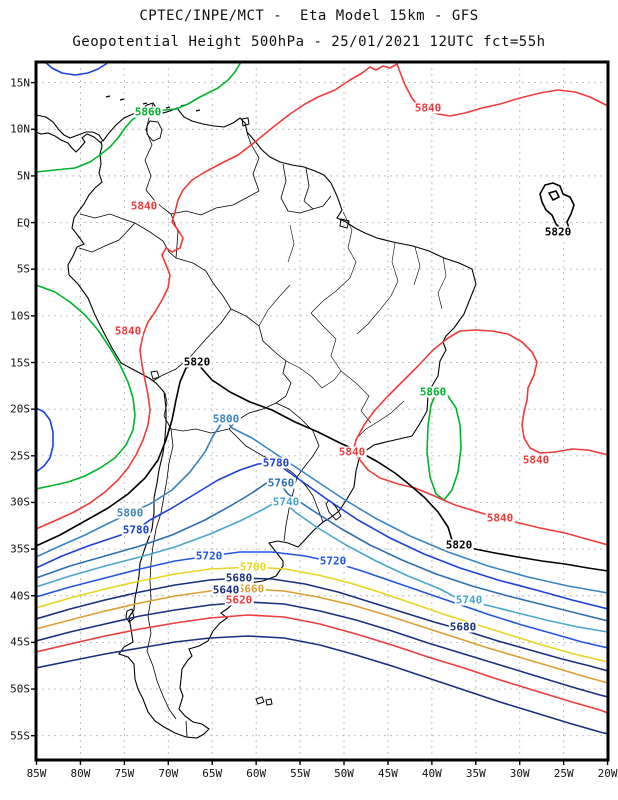 The width and height of the screenshot is (618, 800). What do you see at coordinates (309, 16) in the screenshot?
I see `map-title-line1: CPTEC/INPE/MCT - Eta Model 15km - GFS` at bounding box center [309, 16].